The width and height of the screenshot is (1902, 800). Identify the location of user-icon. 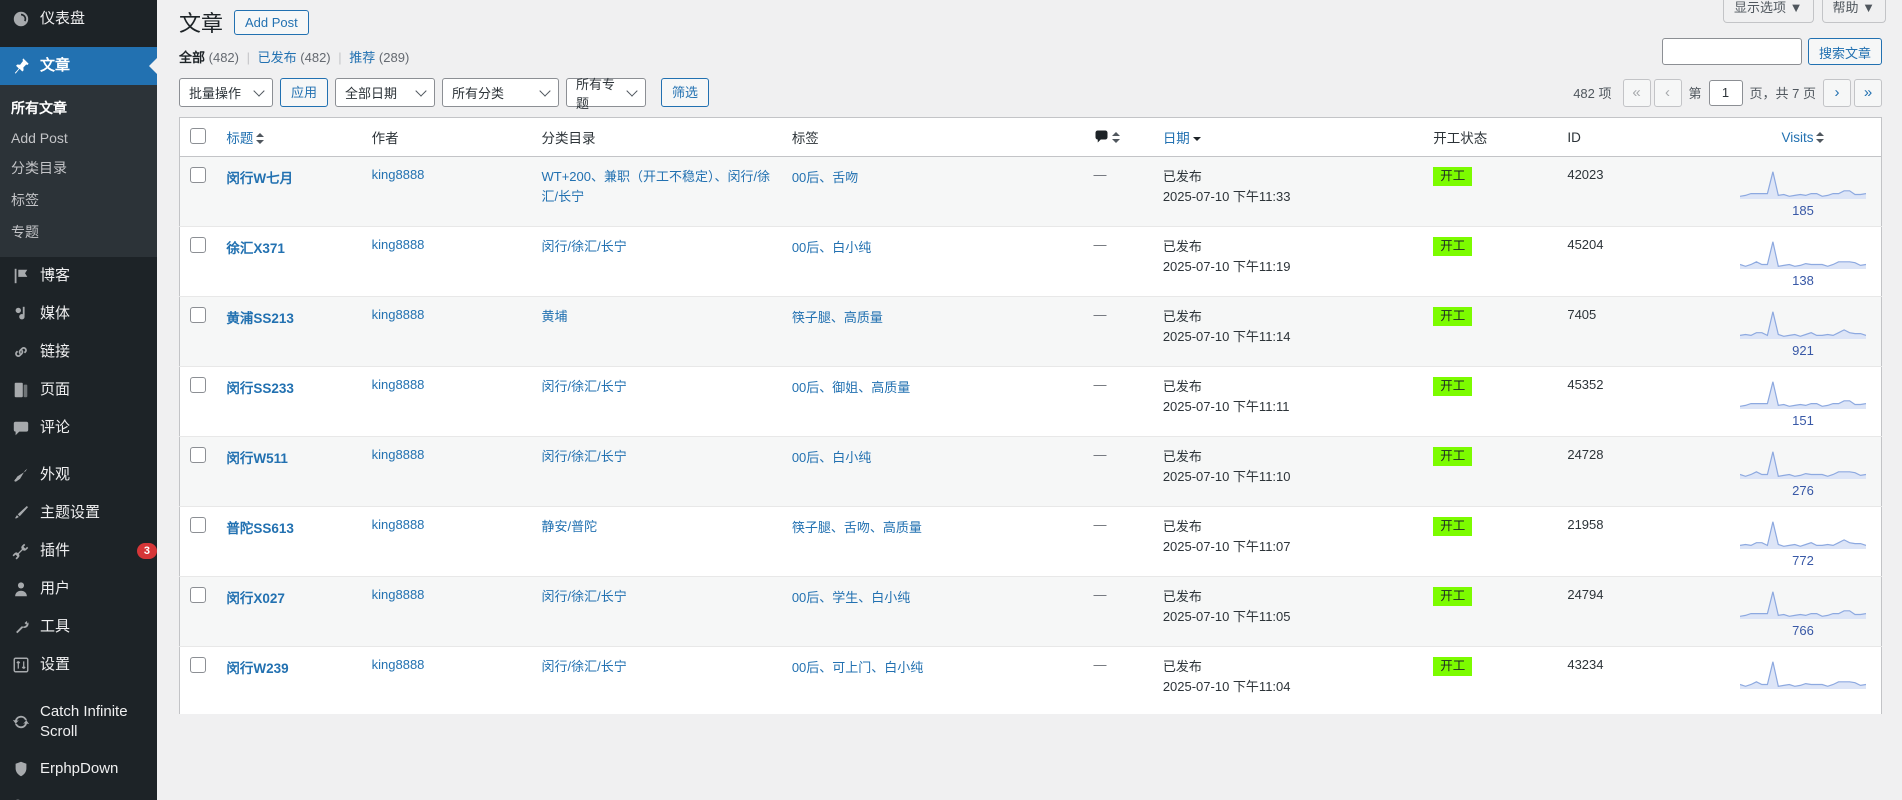
(21, 589).